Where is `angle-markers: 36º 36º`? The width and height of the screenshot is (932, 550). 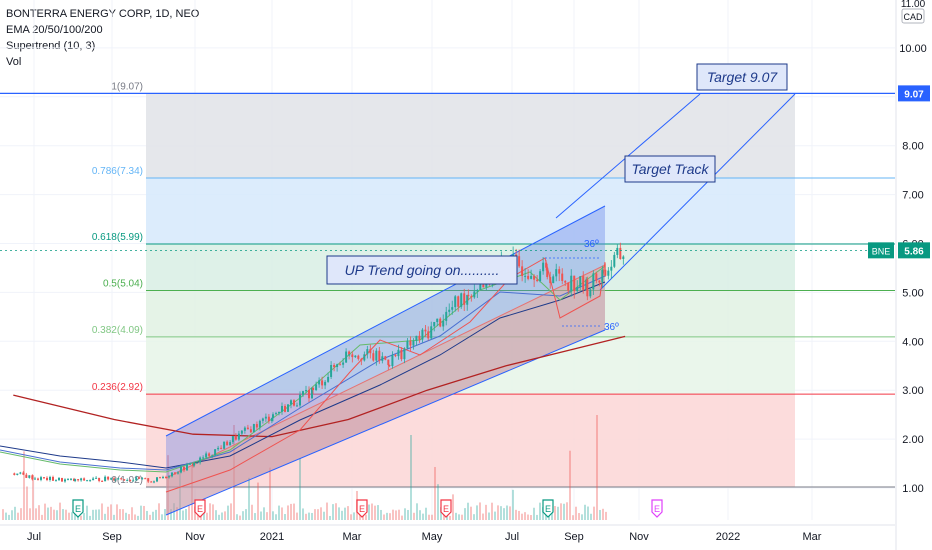
angle-markers: 36º 36º is located at coordinates (582, 286).